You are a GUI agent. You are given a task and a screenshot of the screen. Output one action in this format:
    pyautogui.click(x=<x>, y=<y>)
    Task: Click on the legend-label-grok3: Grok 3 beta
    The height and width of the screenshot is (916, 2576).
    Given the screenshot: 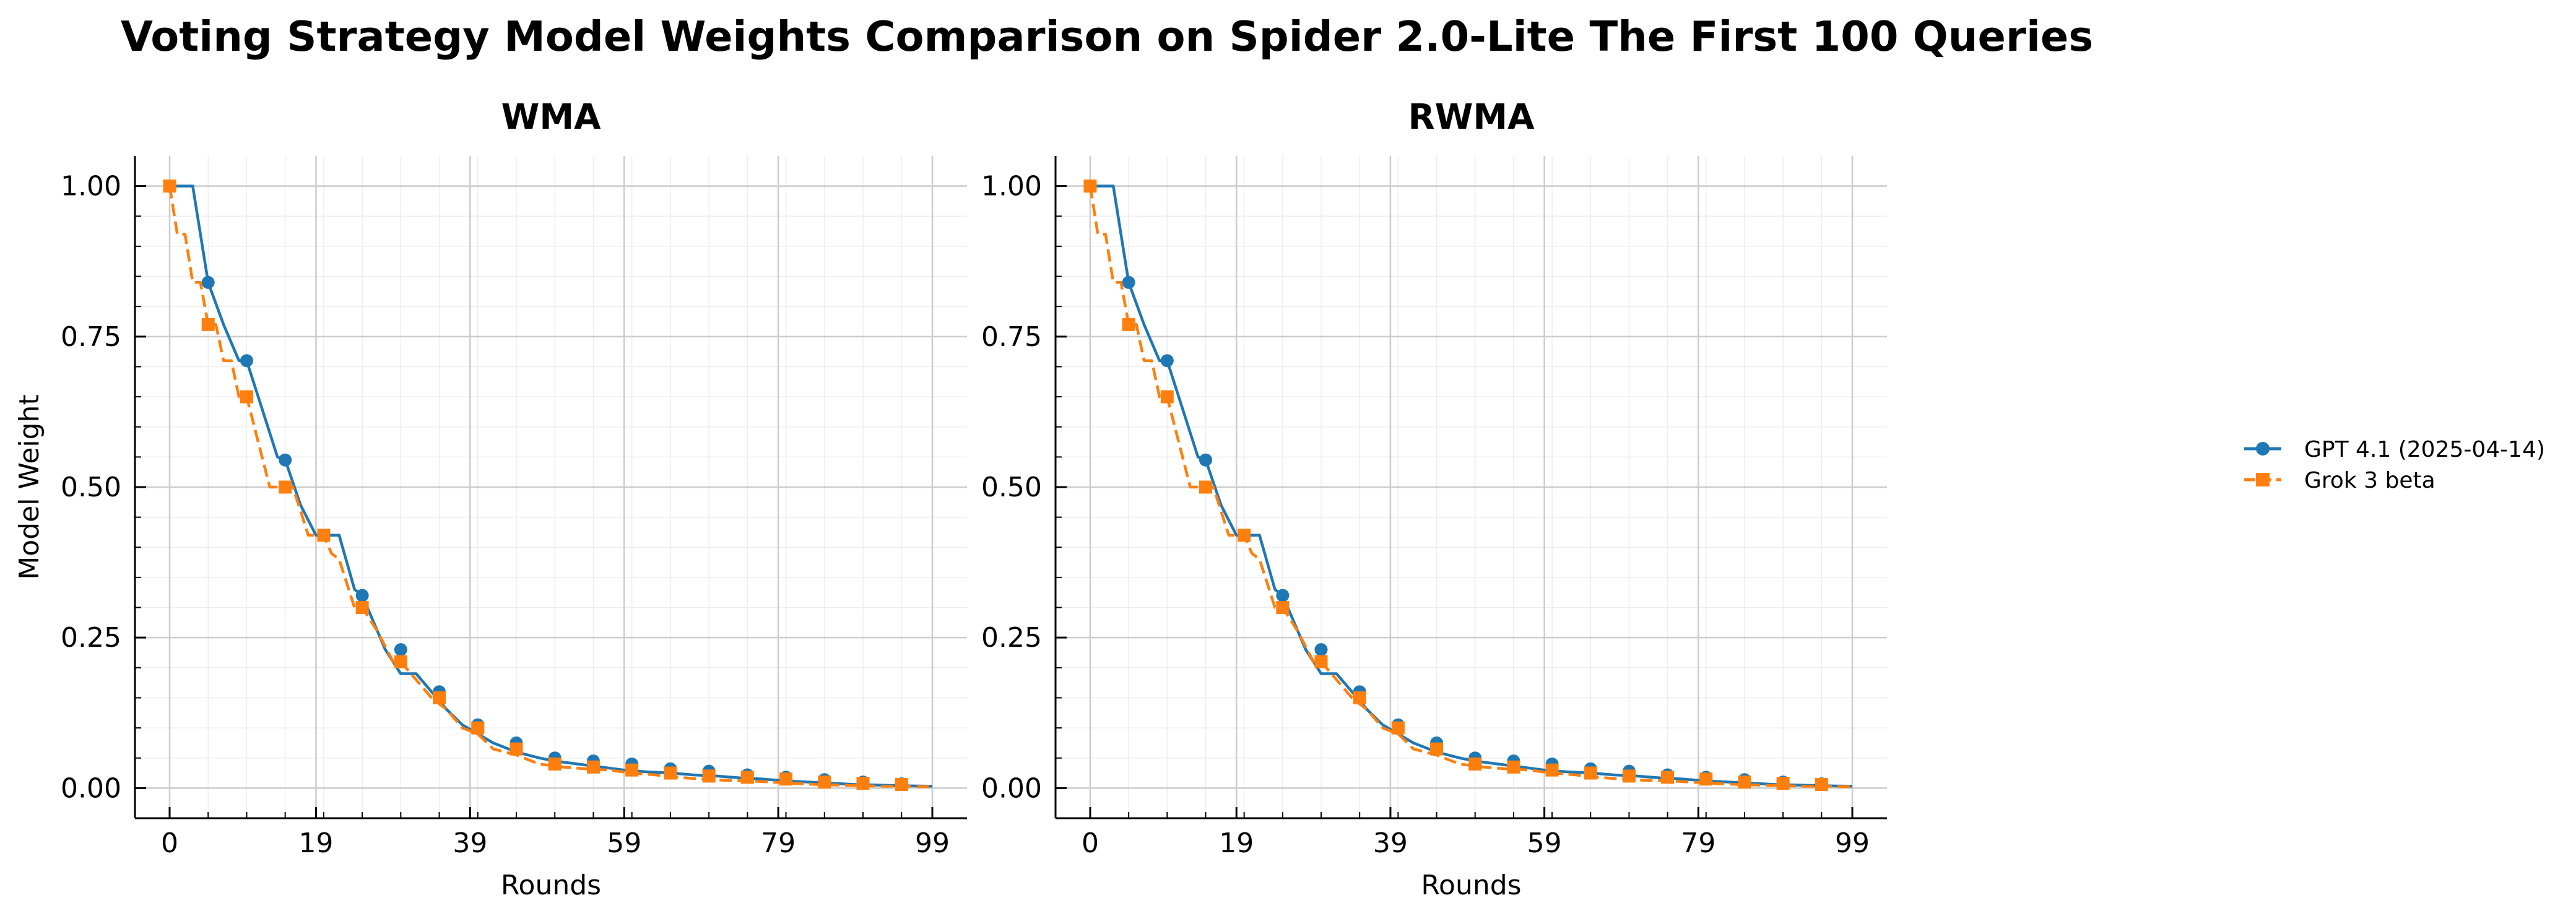 What is the action you would take?
    pyautogui.click(x=2369, y=480)
    